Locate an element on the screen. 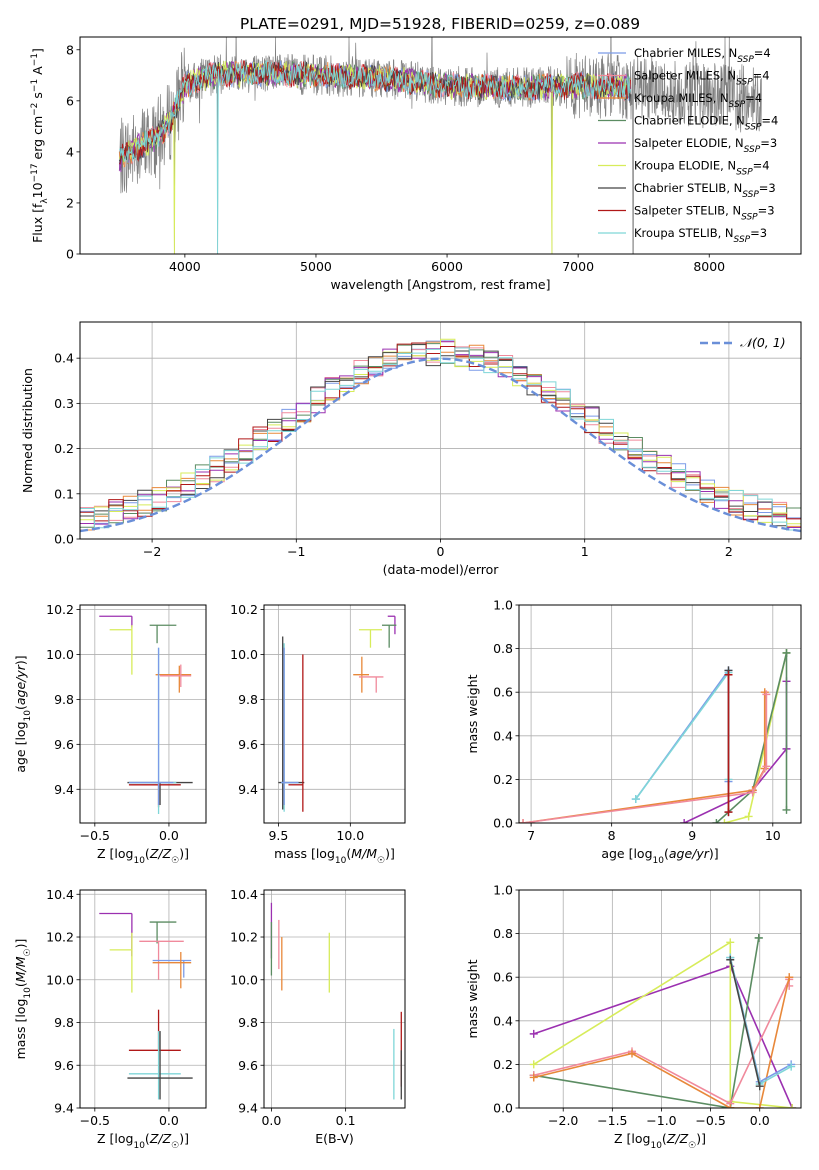 The image size is (819, 1170). x-axis-label: mass [log10(M/M☉)] is located at coordinates (334, 856).